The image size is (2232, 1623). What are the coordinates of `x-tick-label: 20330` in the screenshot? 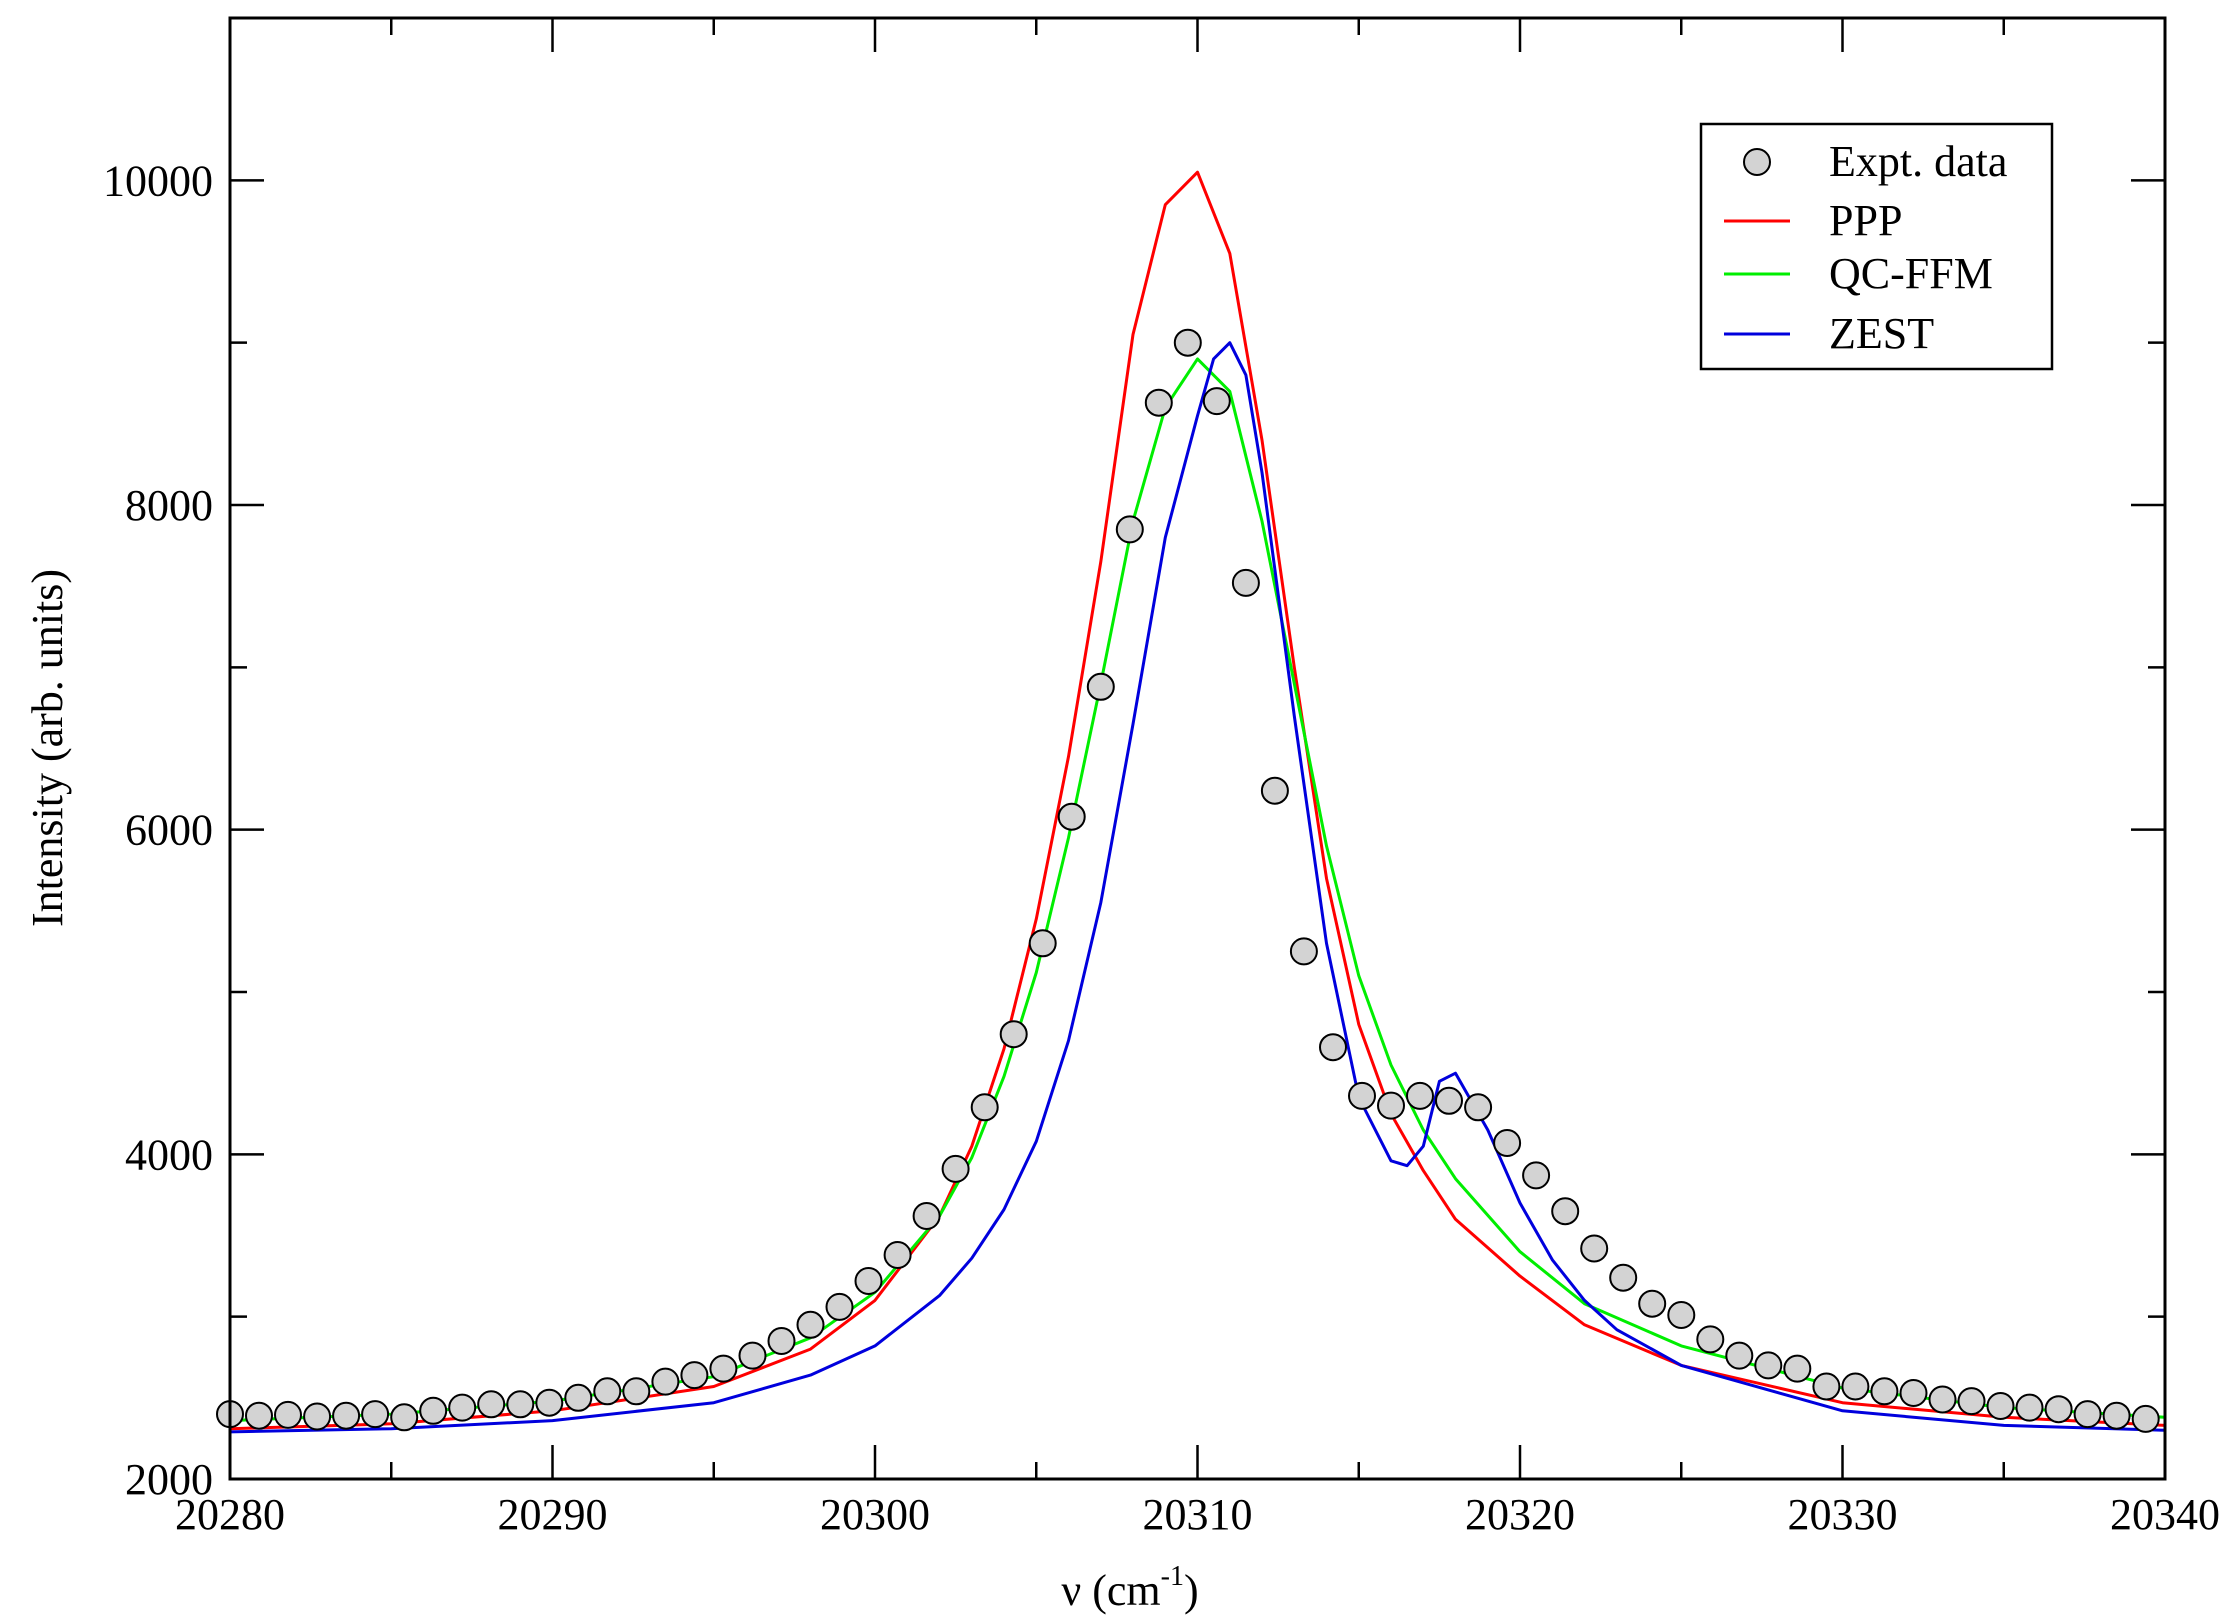 It's located at (1843, 1514).